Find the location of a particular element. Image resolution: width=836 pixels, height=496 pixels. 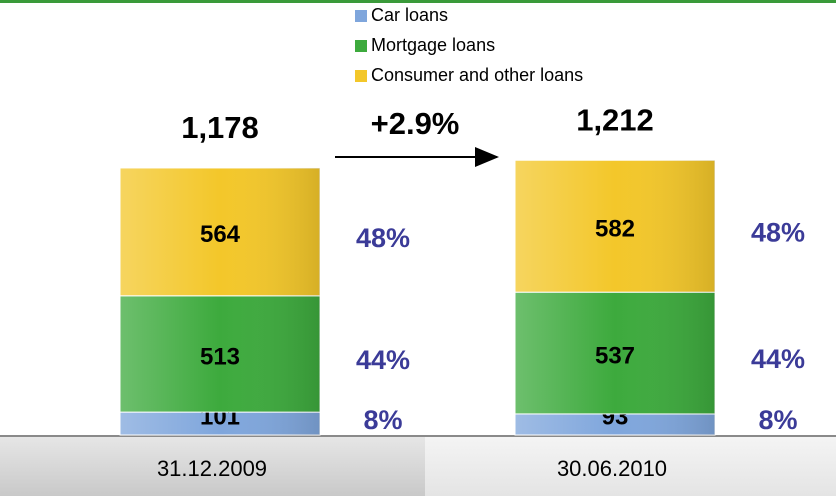

segment-label: 537 is located at coordinates (615, 355).